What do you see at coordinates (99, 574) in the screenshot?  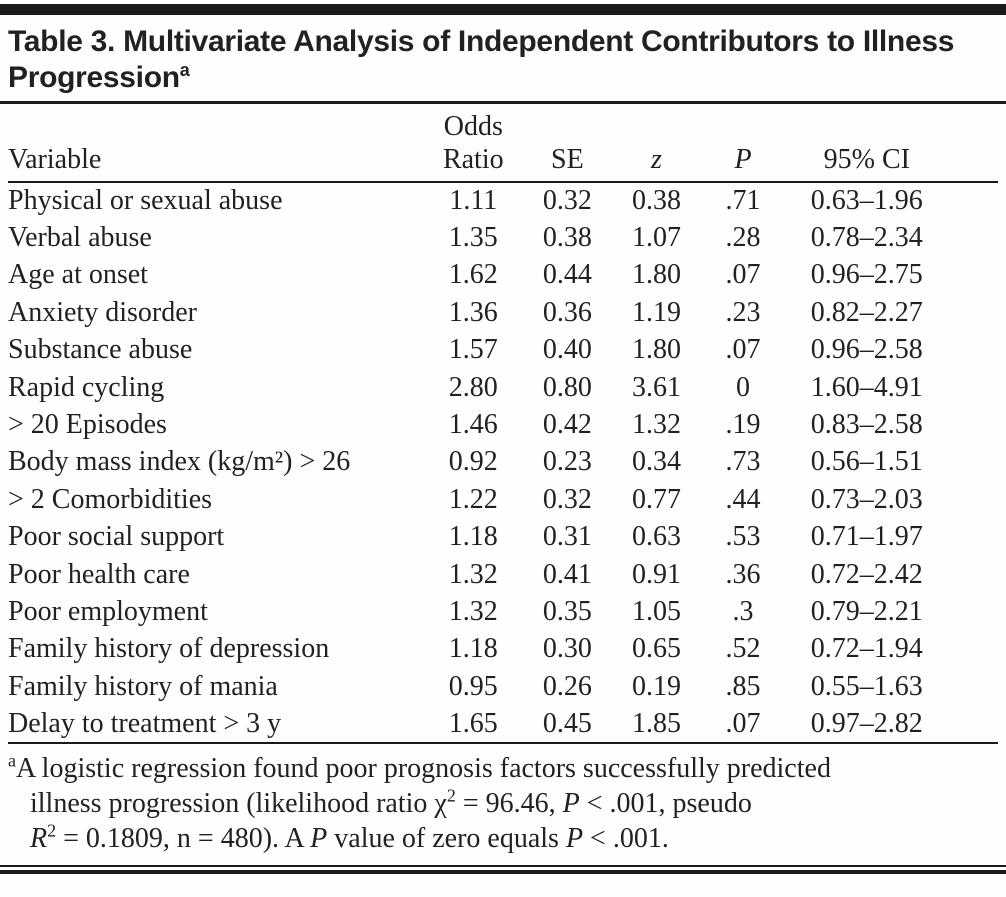 I see `row-variable: Poor health care` at bounding box center [99, 574].